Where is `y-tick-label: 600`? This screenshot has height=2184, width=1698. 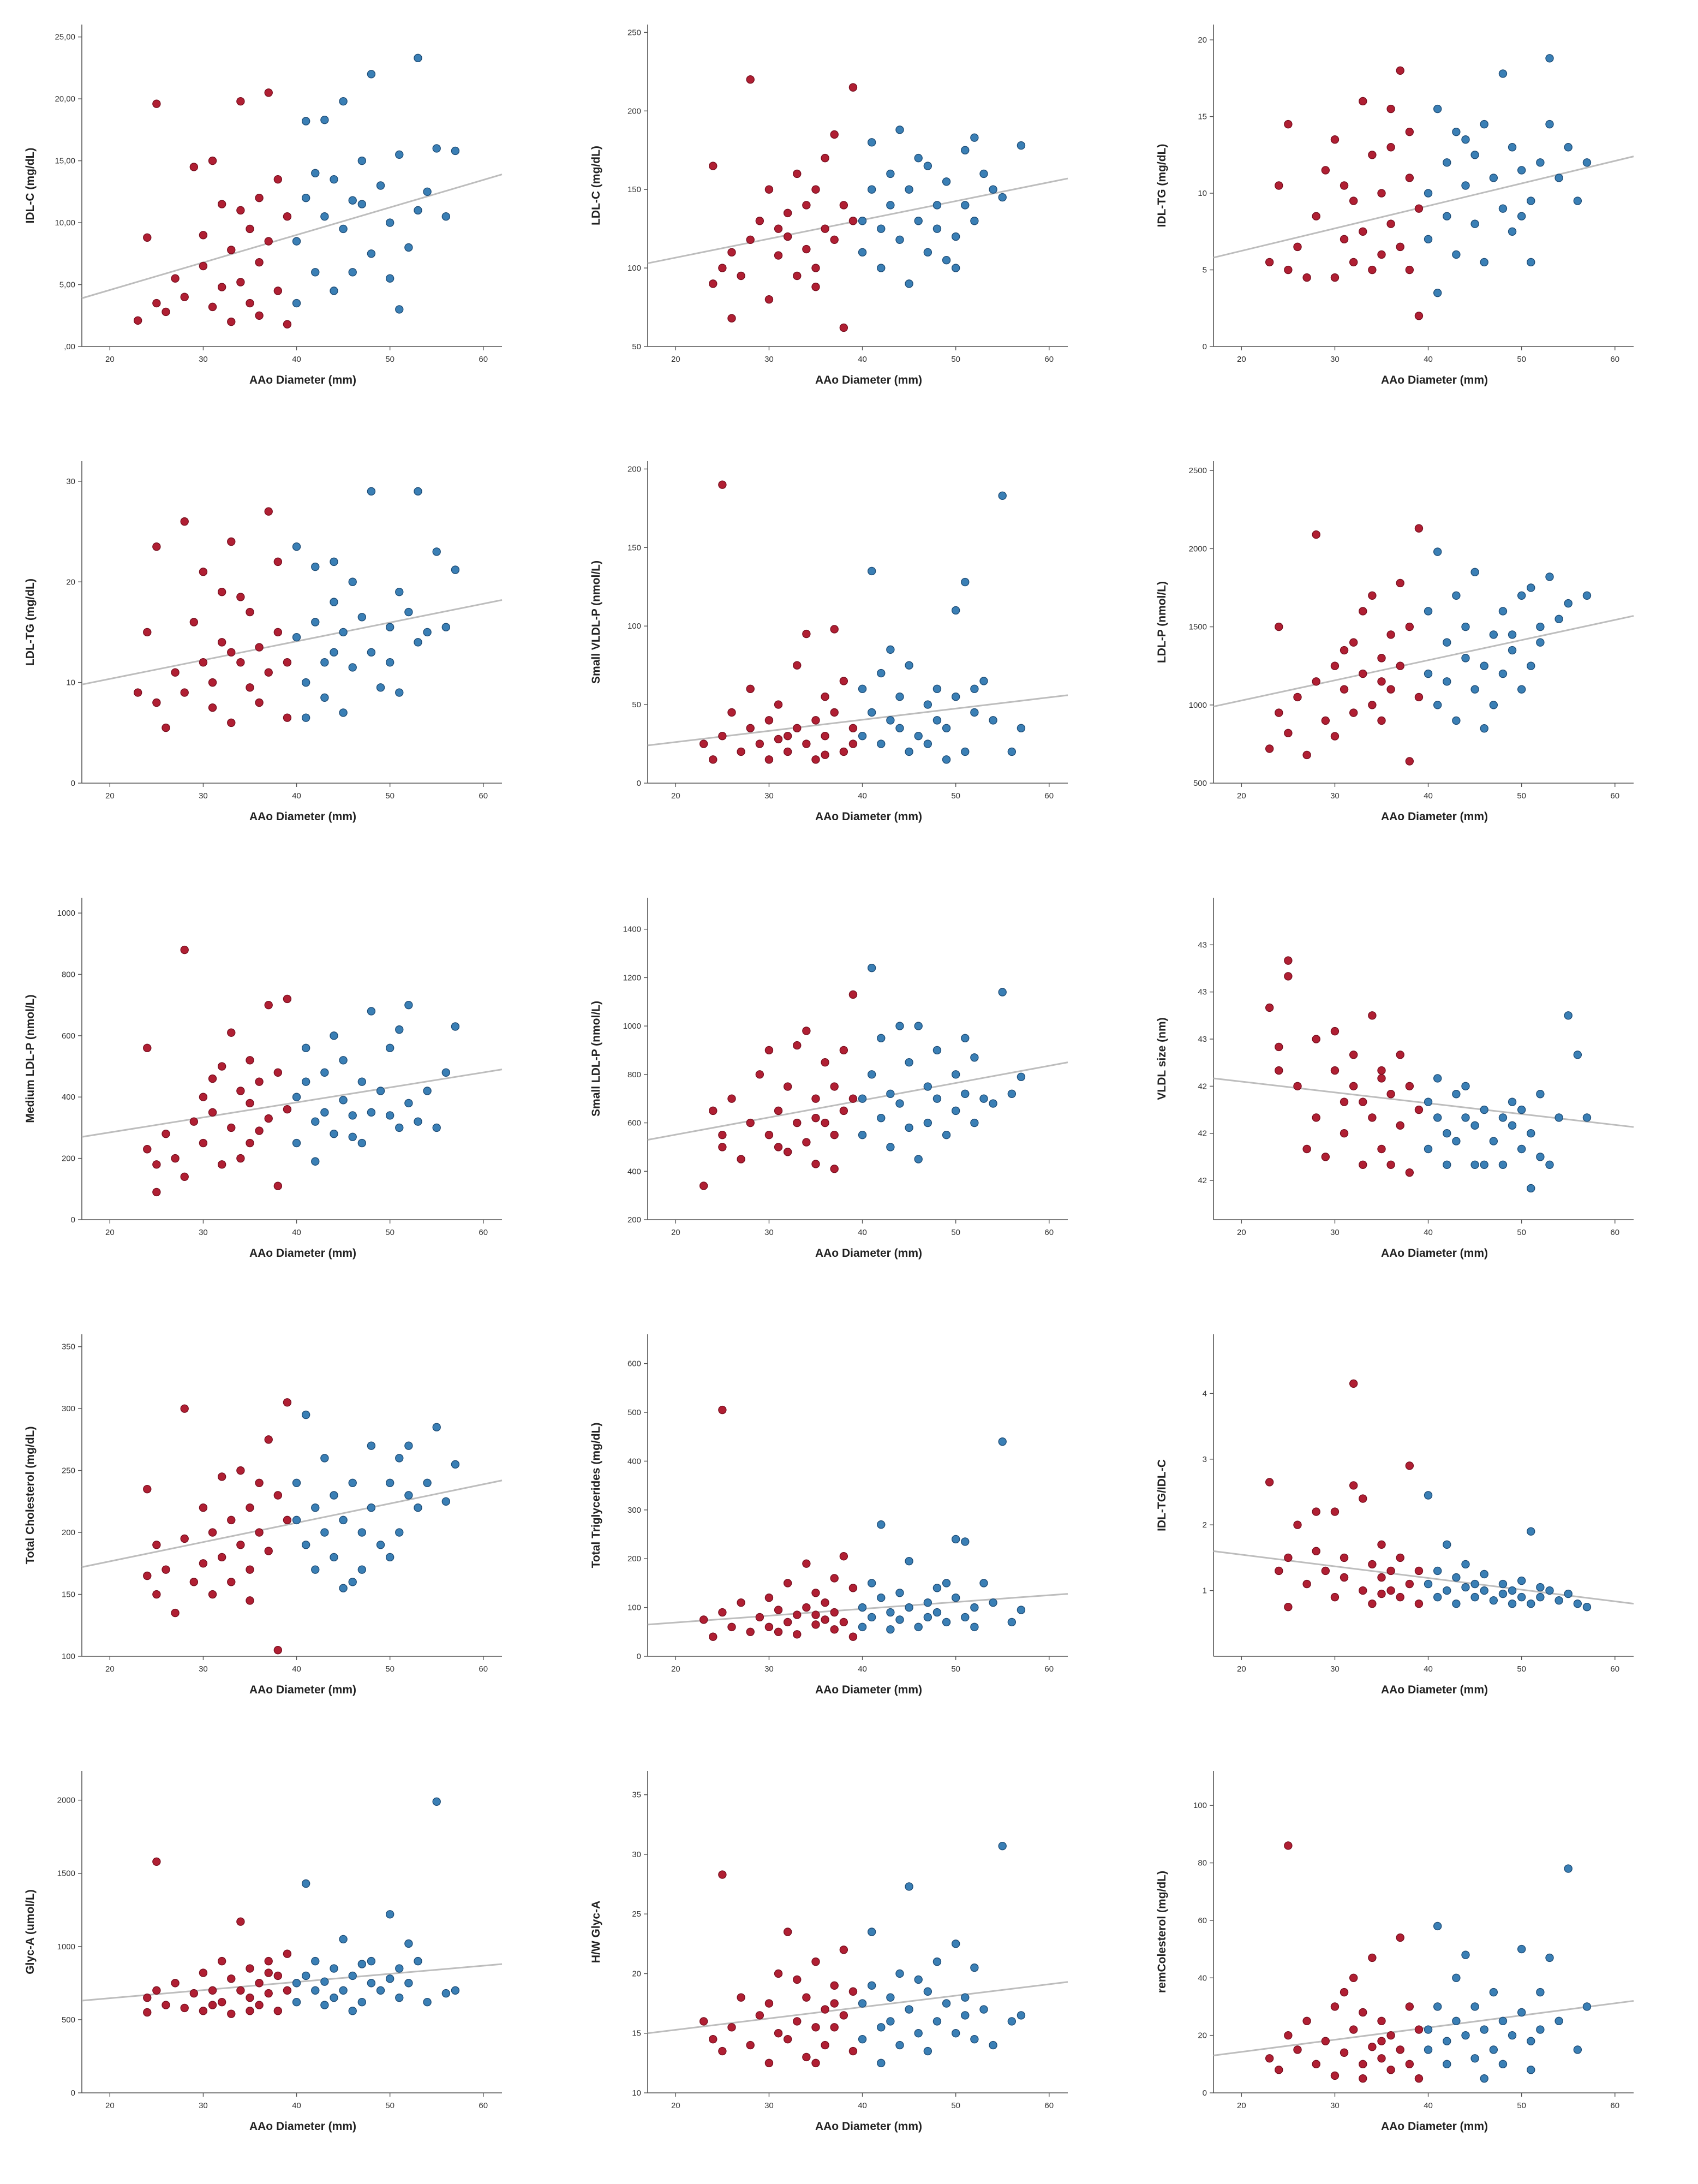 y-tick-label: 600 is located at coordinates (634, 1364).